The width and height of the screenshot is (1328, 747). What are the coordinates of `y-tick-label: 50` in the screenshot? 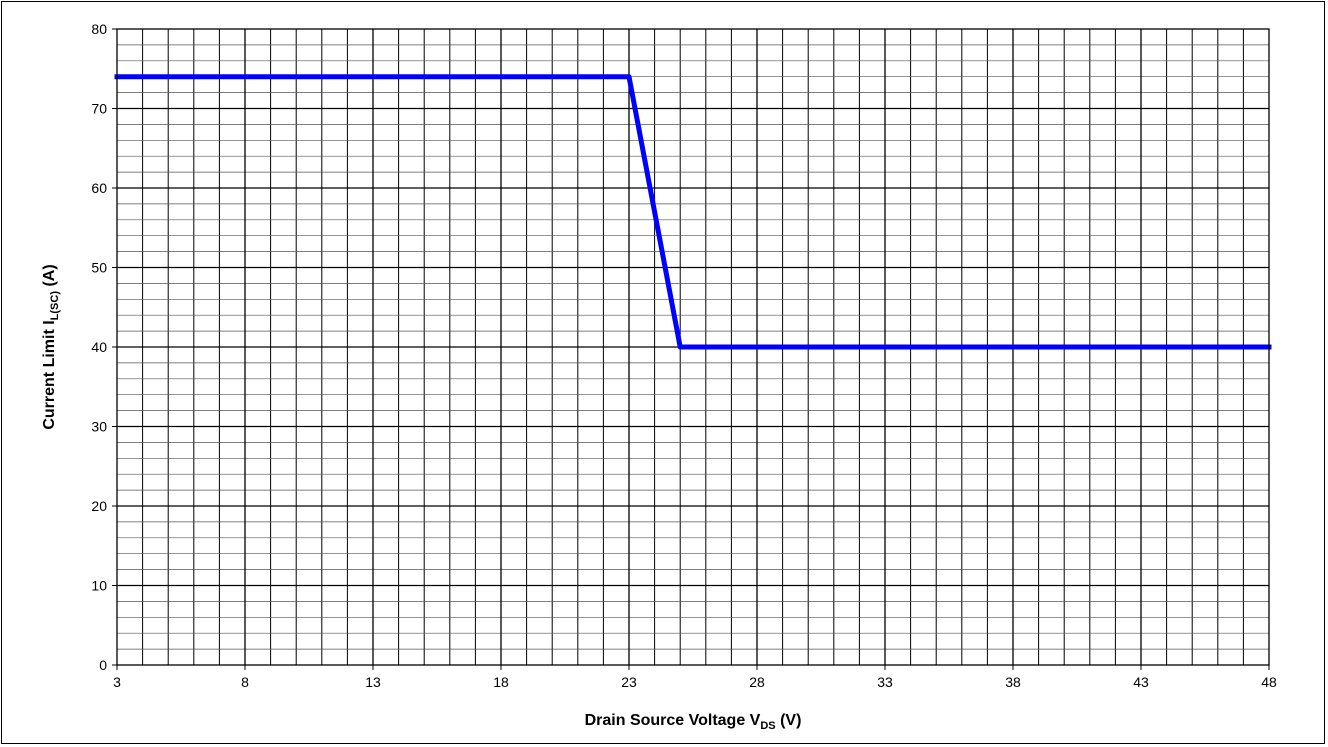 It's located at (99, 268).